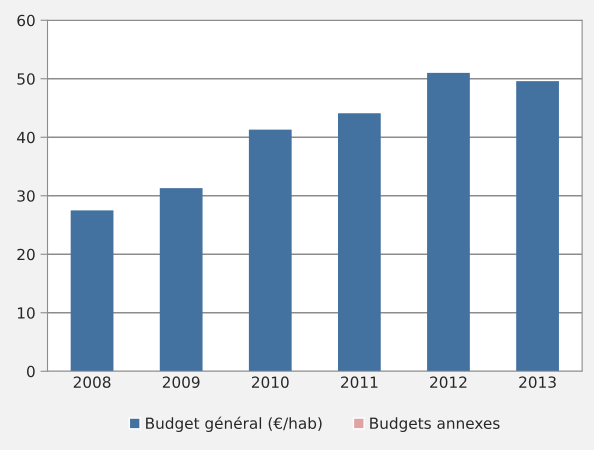  I want to click on legend-label: Budgets annexes, so click(435, 424).